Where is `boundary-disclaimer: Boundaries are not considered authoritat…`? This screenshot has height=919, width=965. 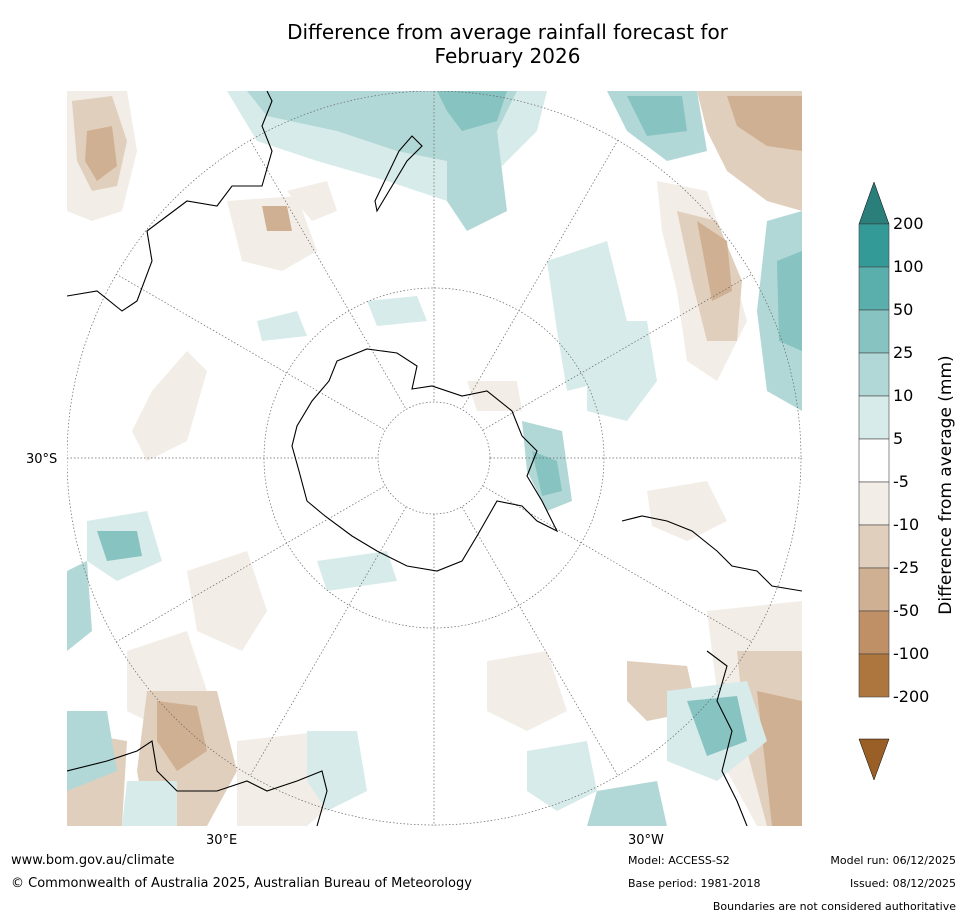 boundary-disclaimer: Boundaries are not considered authoritat… is located at coordinates (834, 906).